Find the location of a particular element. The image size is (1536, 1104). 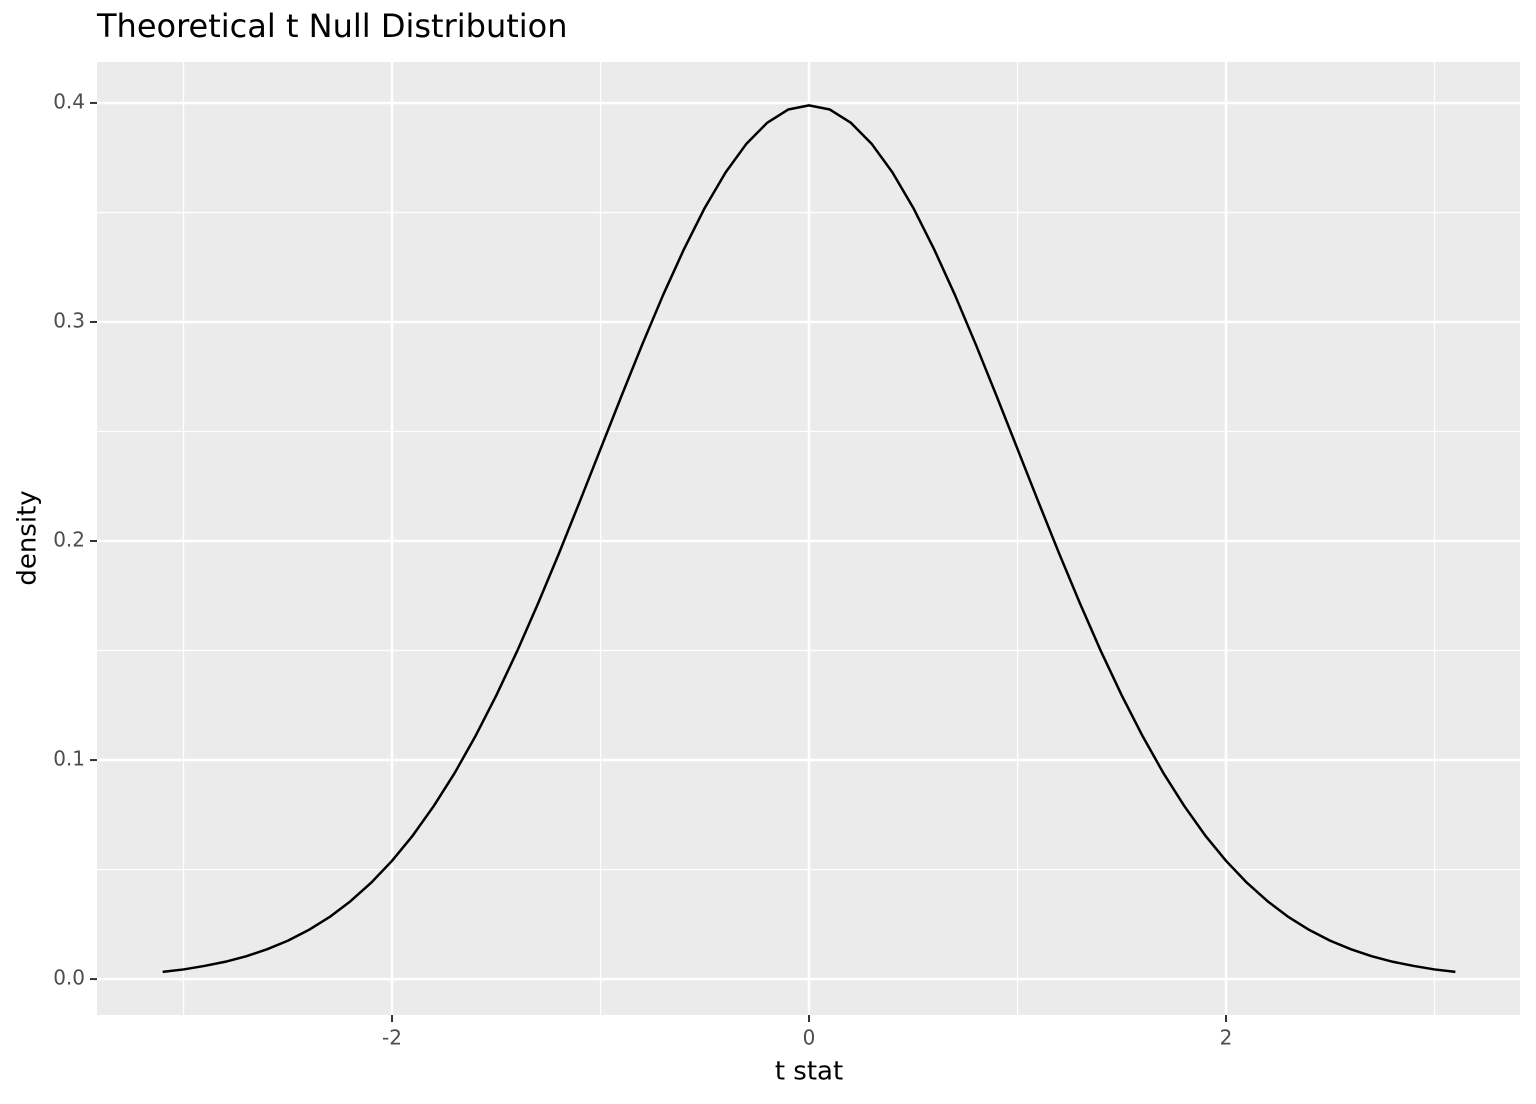

x-tick-label: 0 is located at coordinates (809, 1038).